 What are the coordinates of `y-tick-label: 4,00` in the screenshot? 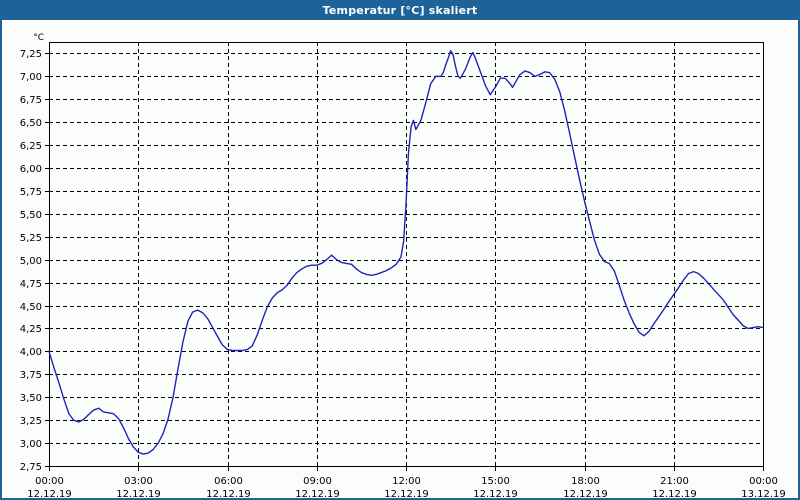 It's located at (31, 352).